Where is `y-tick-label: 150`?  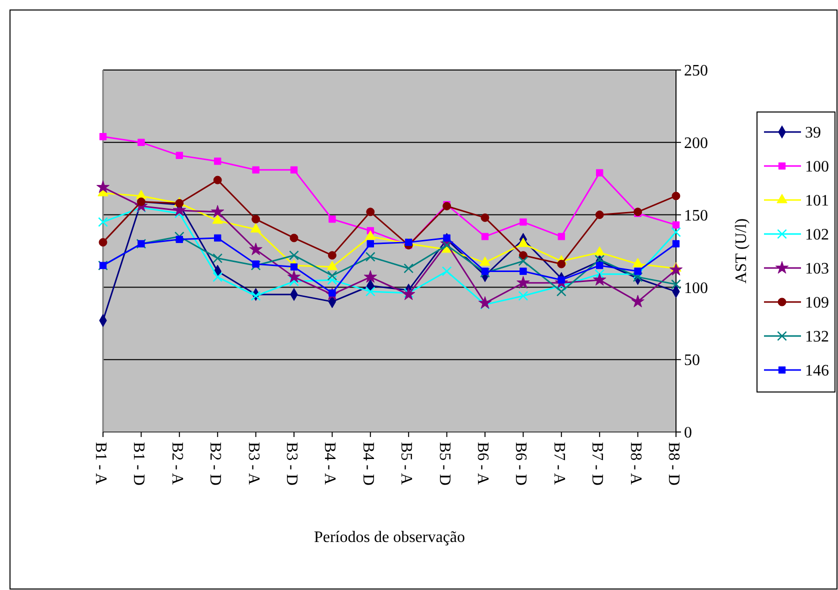 y-tick-label: 150 is located at coordinates (696, 215).